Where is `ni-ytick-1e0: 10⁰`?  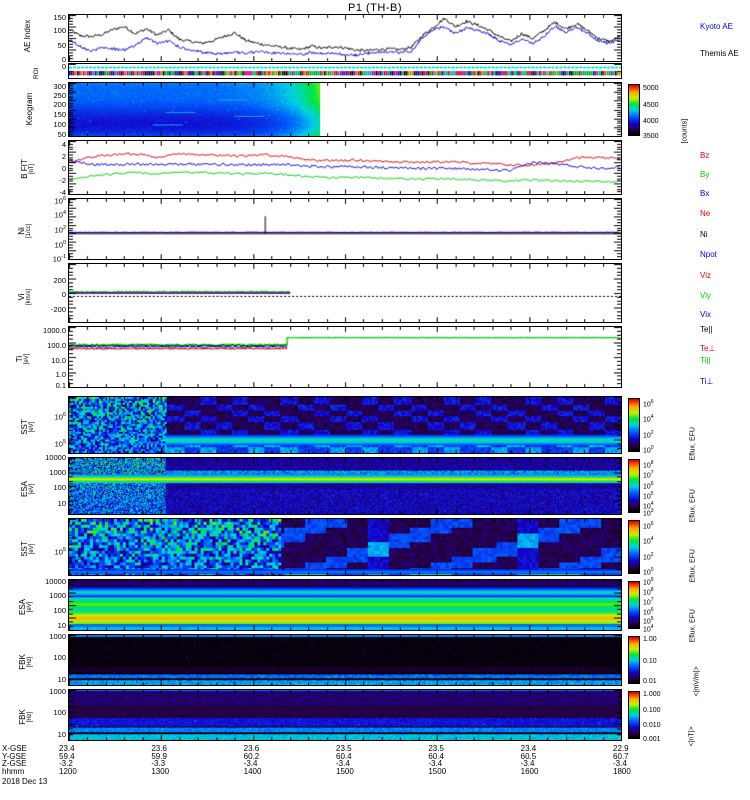
ni-ytick-1e0: 10⁰ is located at coordinates (60, 245).